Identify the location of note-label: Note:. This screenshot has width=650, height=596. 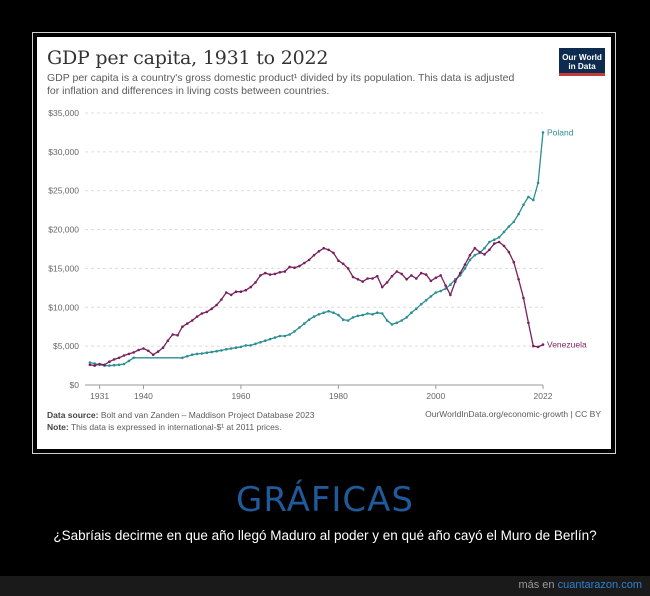
(58, 427).